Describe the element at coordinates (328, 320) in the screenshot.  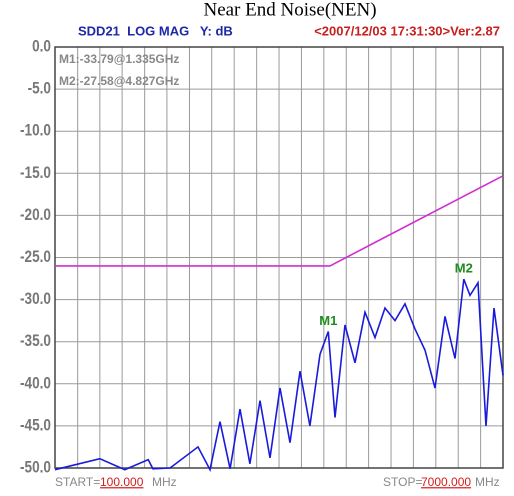
I see `marker-label: M1` at that location.